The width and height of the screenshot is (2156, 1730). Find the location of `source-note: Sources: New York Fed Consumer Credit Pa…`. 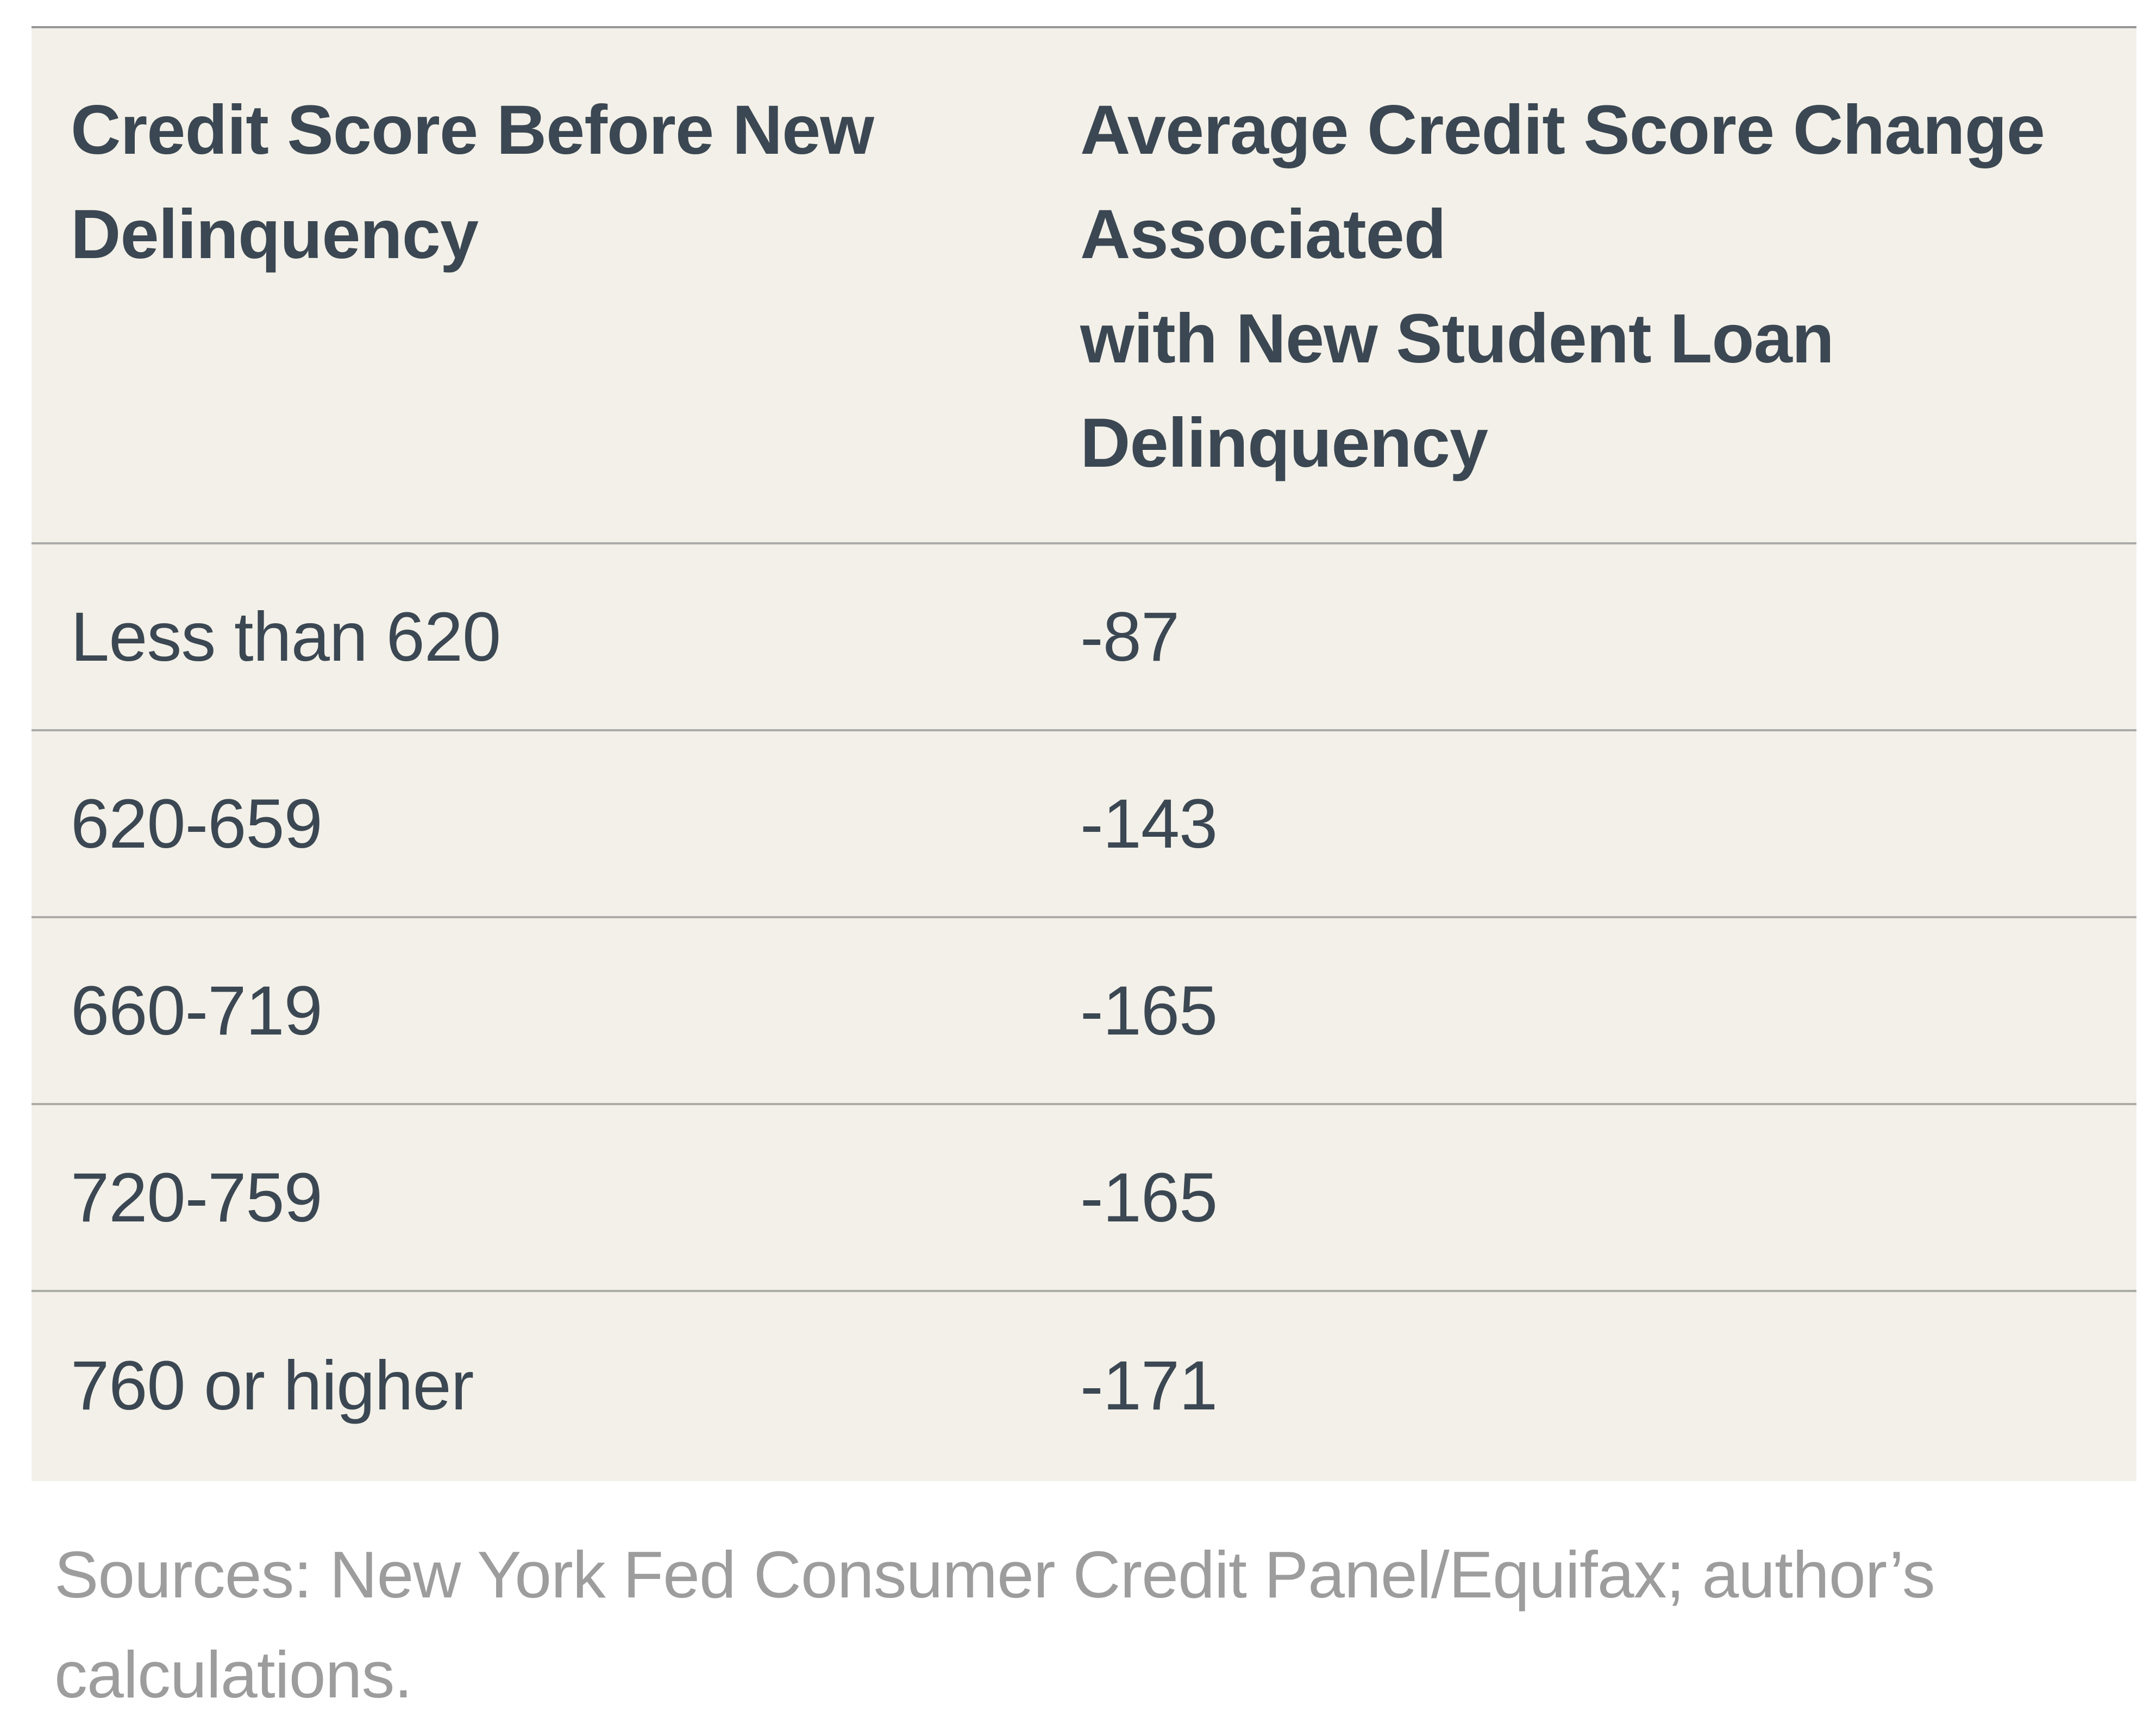

source-note: Sources: New York Fed Consumer Credit Pa… is located at coordinates (994, 1625).